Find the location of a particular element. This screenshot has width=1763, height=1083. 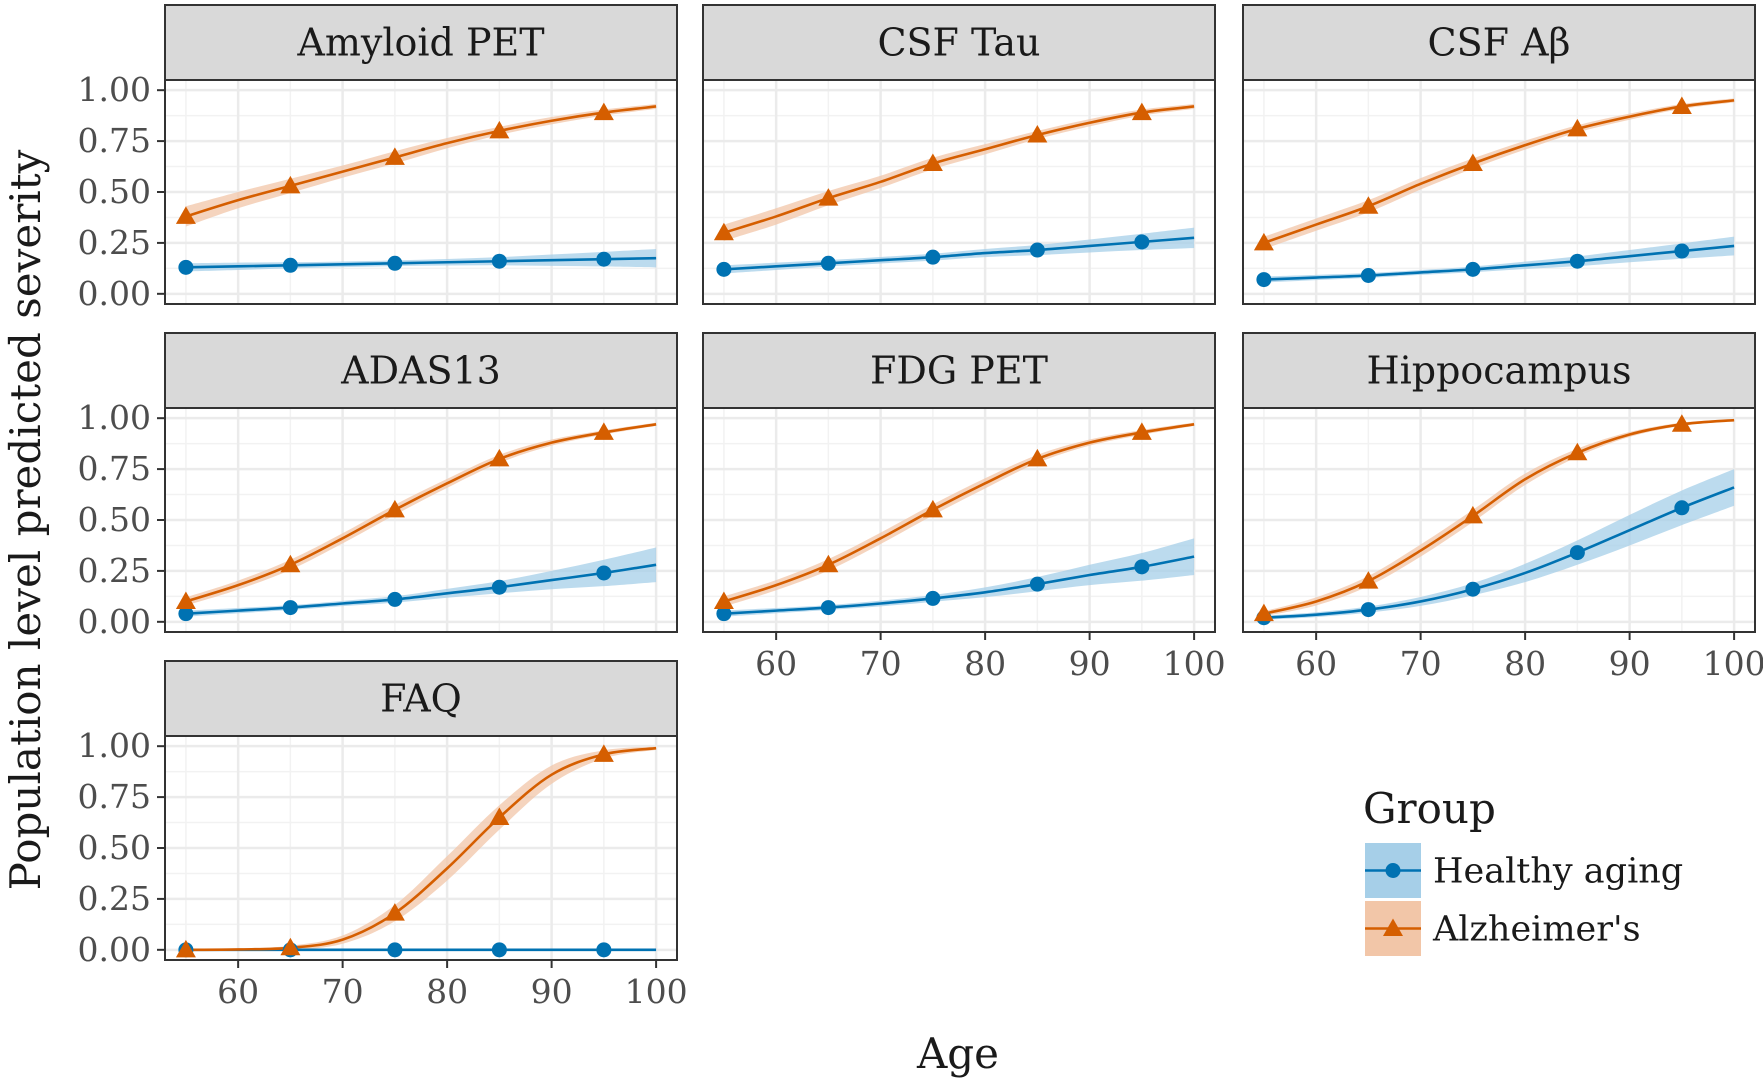

y-tick-label: 0.00 is located at coordinates (114, 949).